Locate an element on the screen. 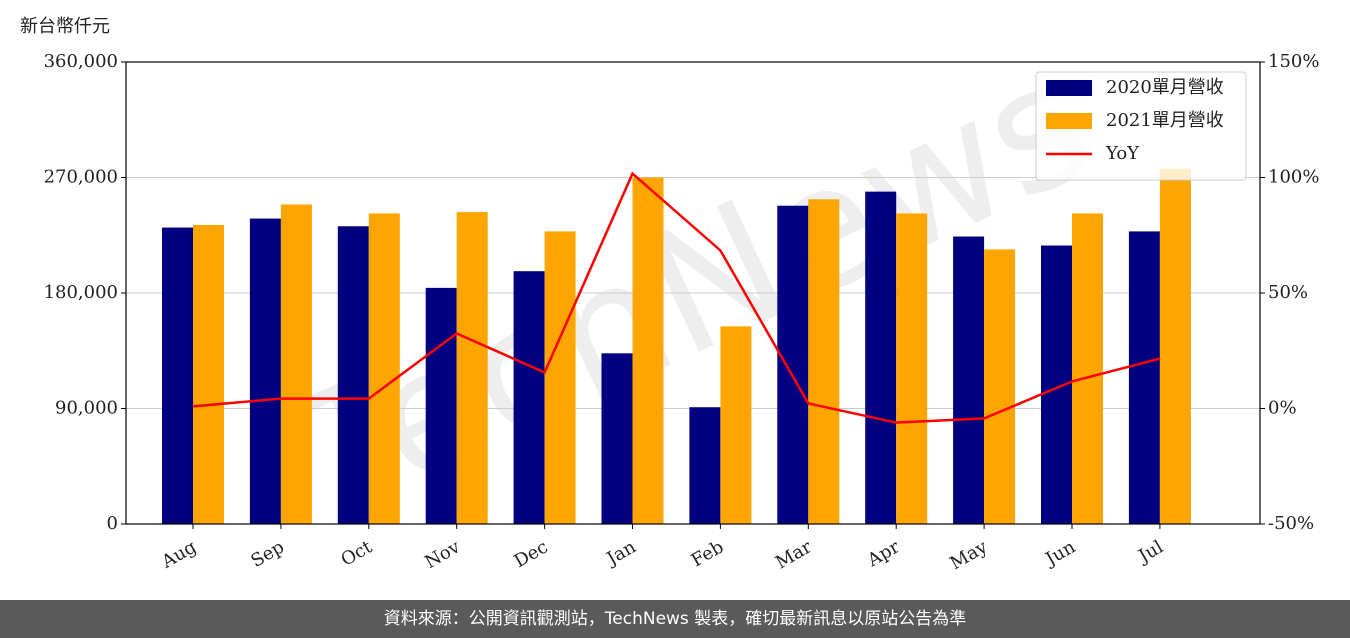 The image size is (1350, 638). y-tick-label: 270,000 is located at coordinates (81, 177).